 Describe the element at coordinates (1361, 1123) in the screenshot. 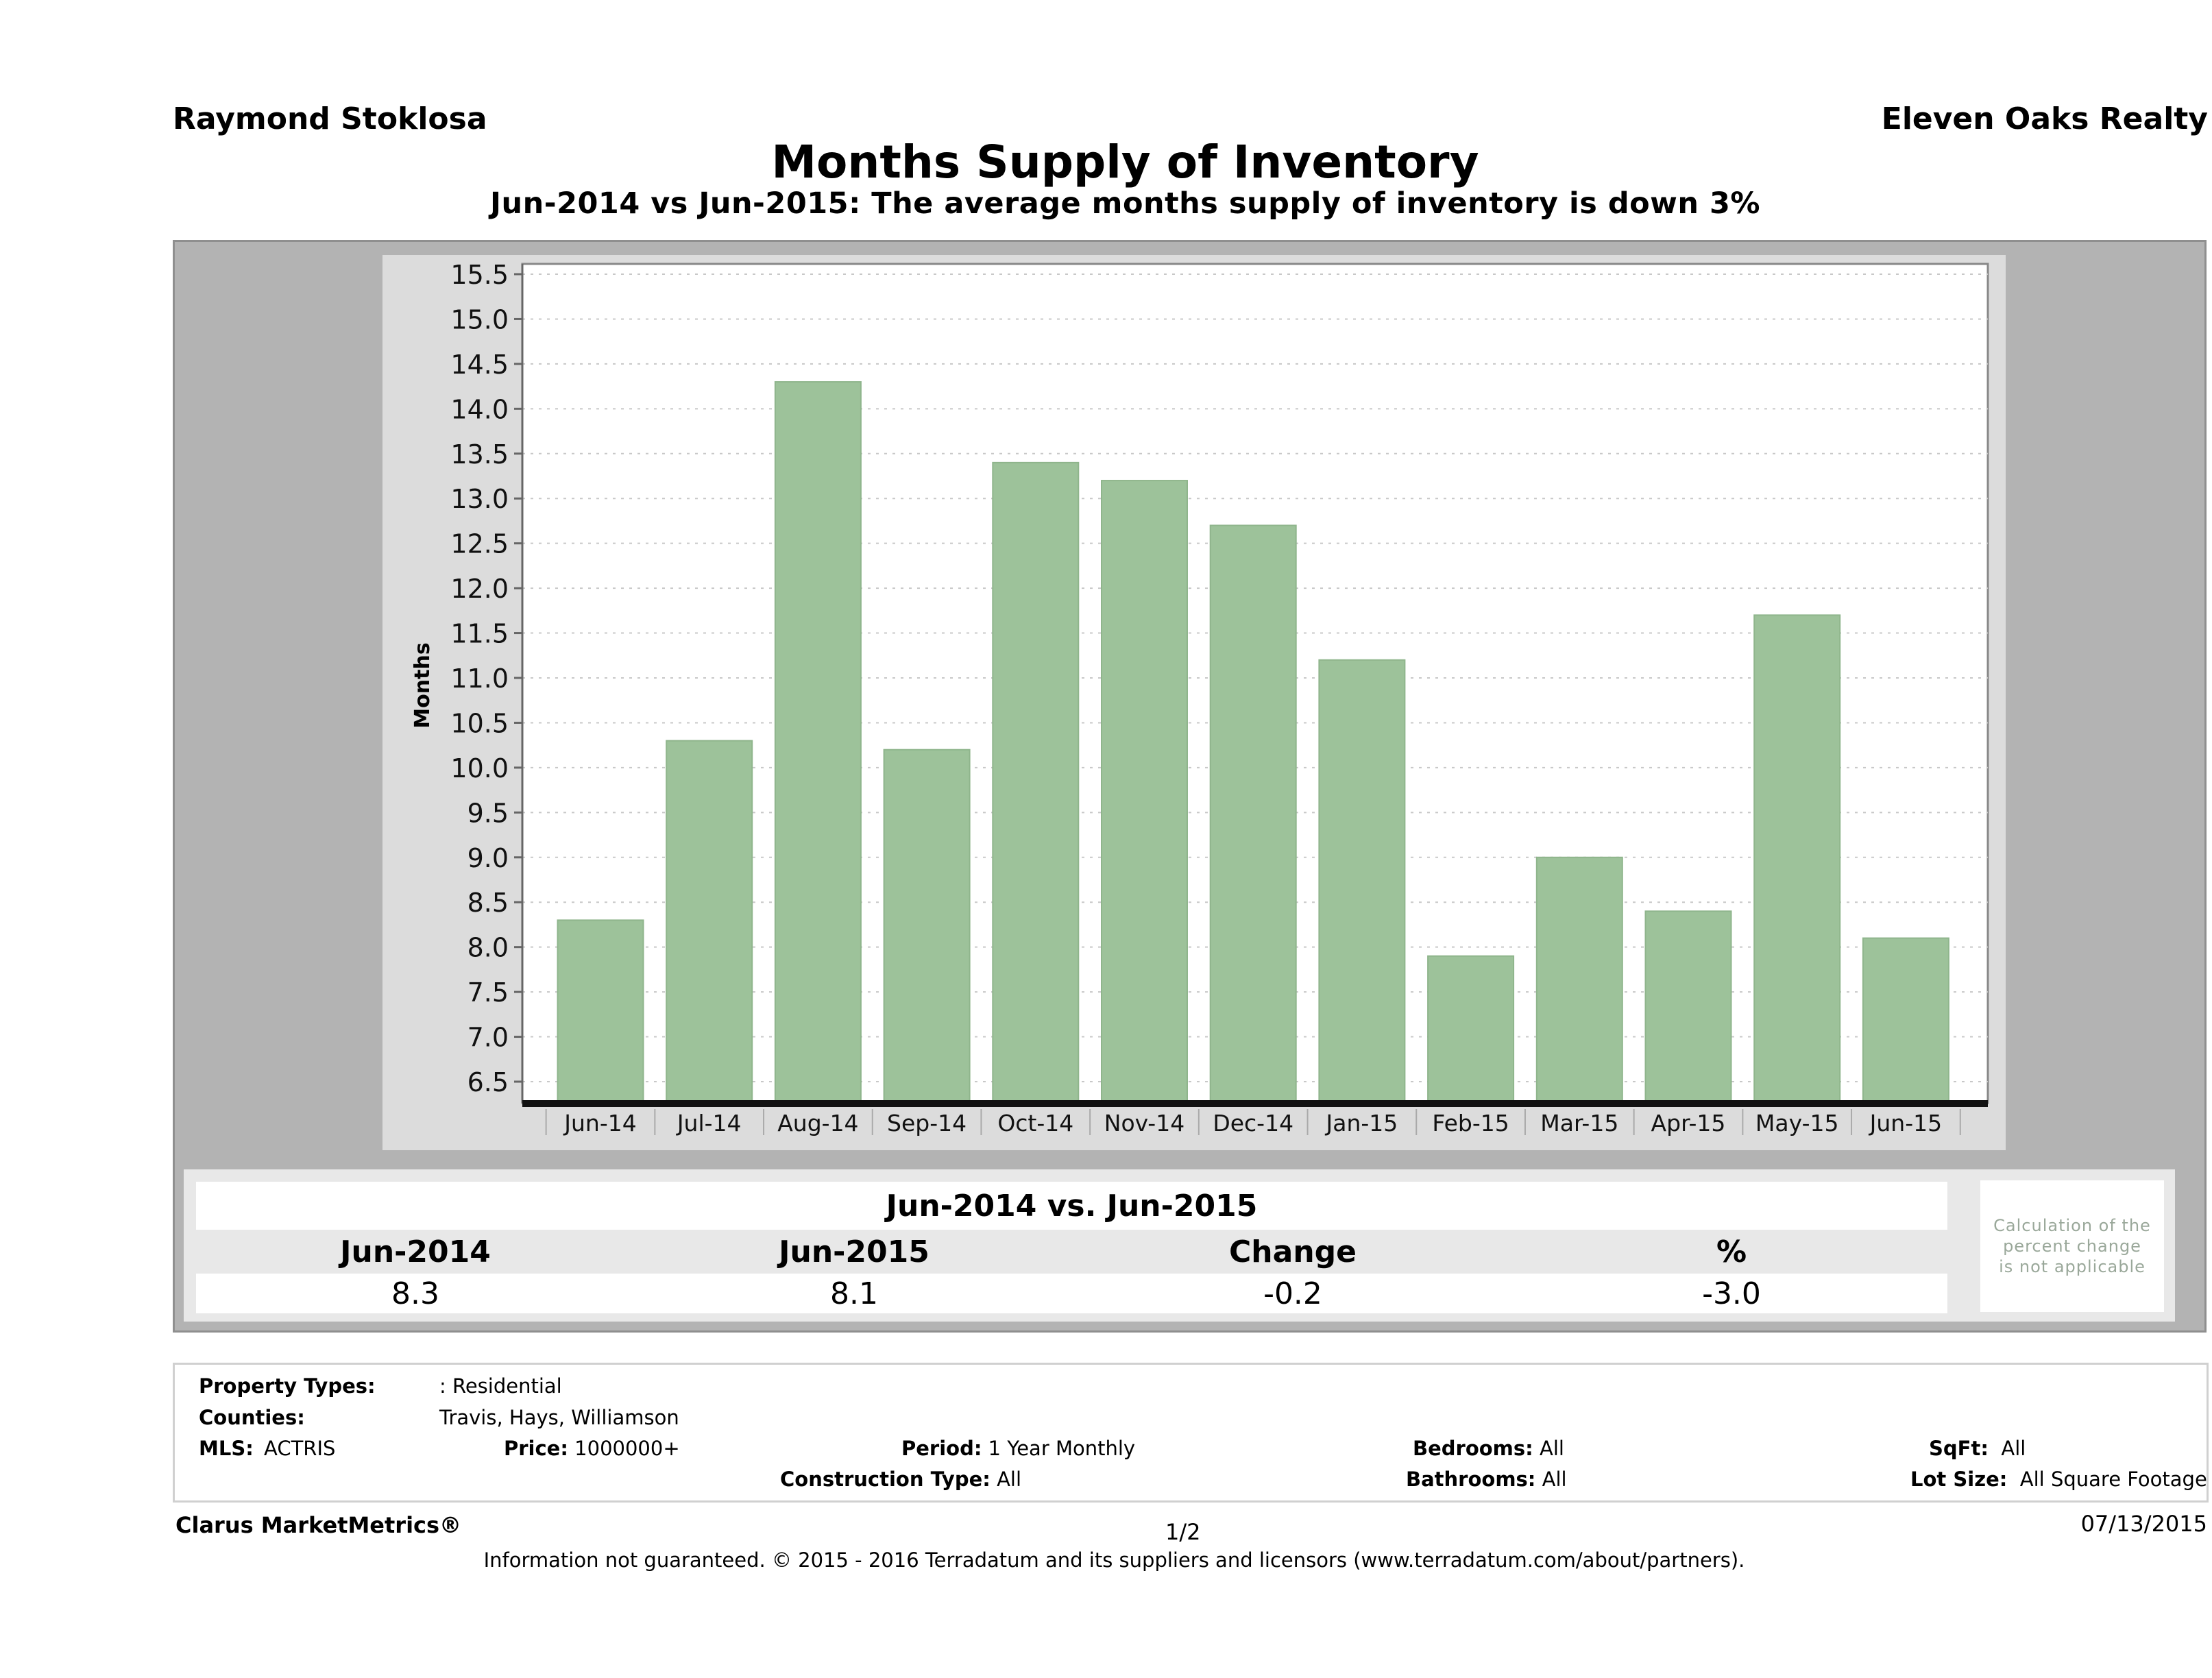

I see `x-tick-label: Jan-15` at that location.